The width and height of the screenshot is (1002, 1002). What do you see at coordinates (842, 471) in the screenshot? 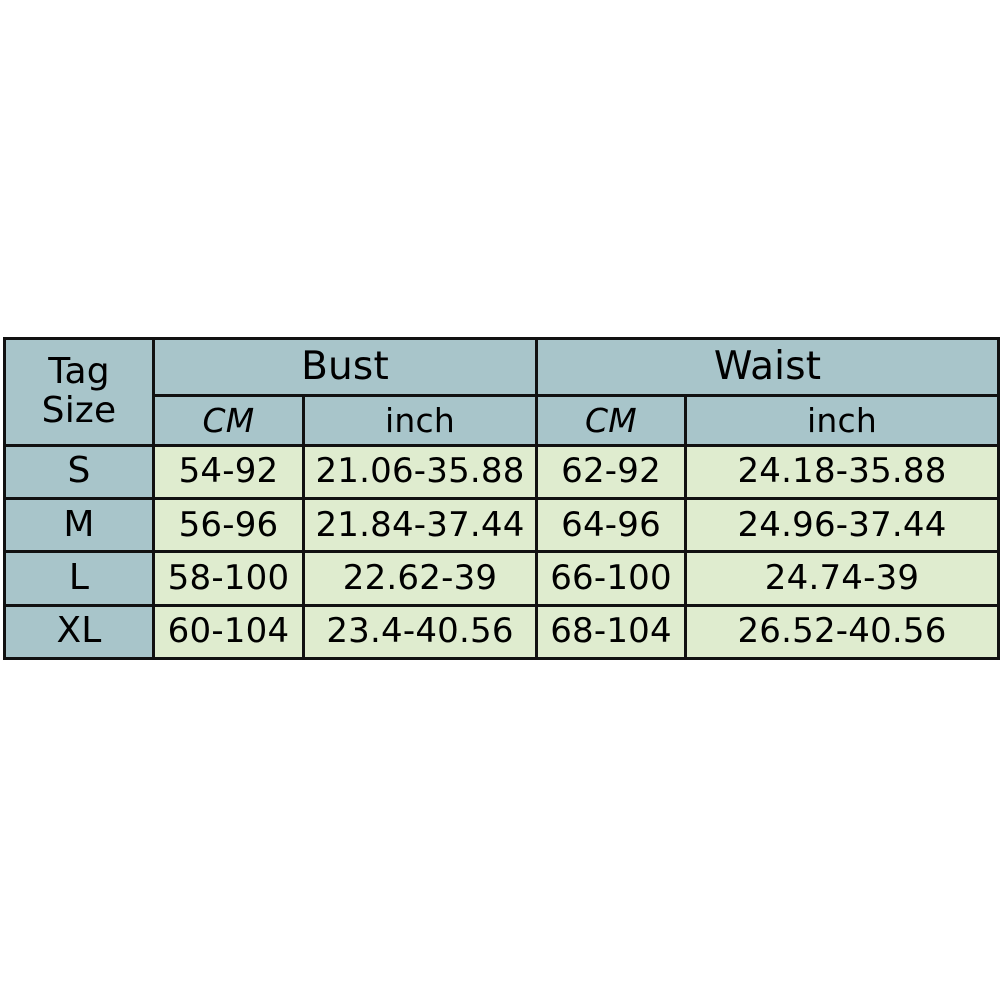
I see `cell-waist-inch: 24.18-35.88` at bounding box center [842, 471].